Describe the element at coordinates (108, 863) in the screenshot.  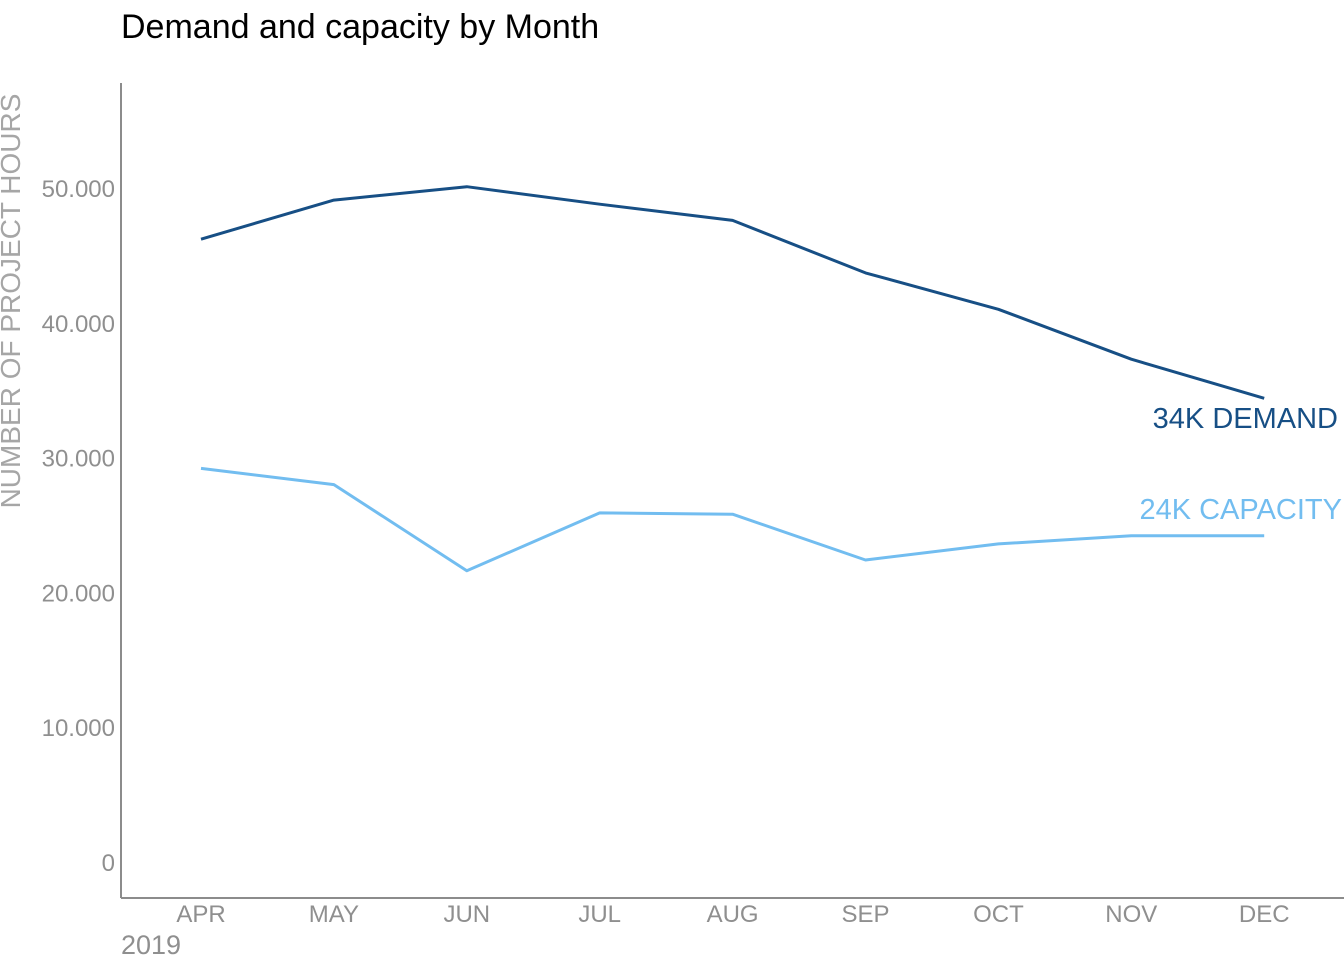
I see `y-tick-label: 0` at that location.